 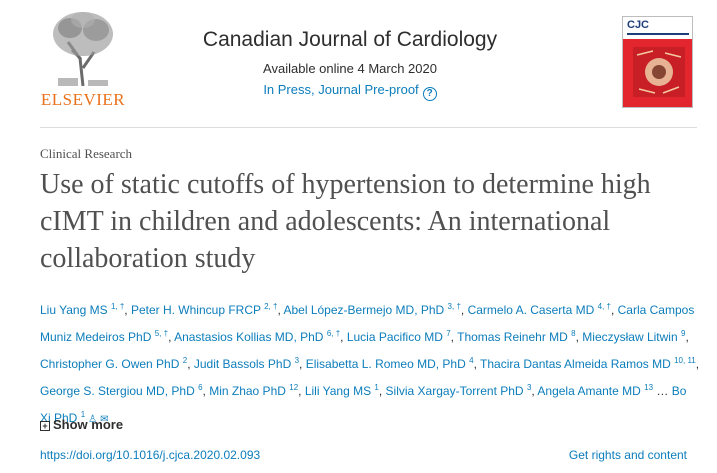 I want to click on author-name: Christopher G. Owen PhD, so click(x=111, y=364).